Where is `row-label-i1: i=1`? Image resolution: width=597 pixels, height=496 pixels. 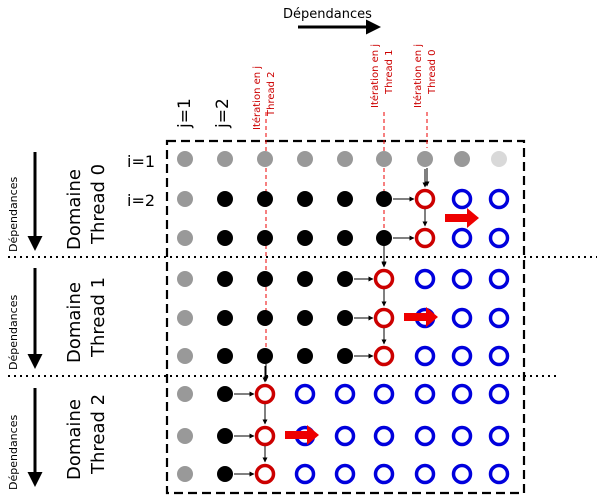
row-label-i1: i=1 is located at coordinates (141, 161).